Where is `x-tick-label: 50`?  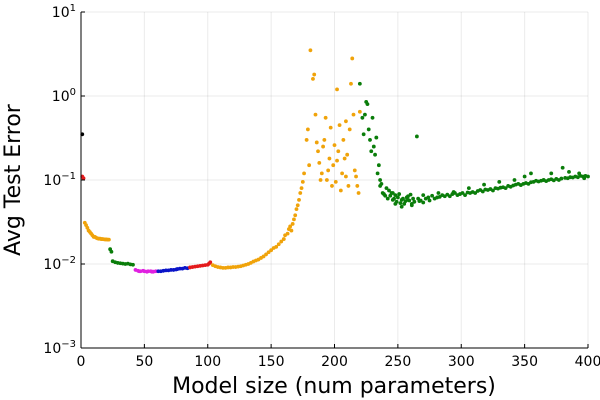 x-tick-label: 50 is located at coordinates (144, 362).